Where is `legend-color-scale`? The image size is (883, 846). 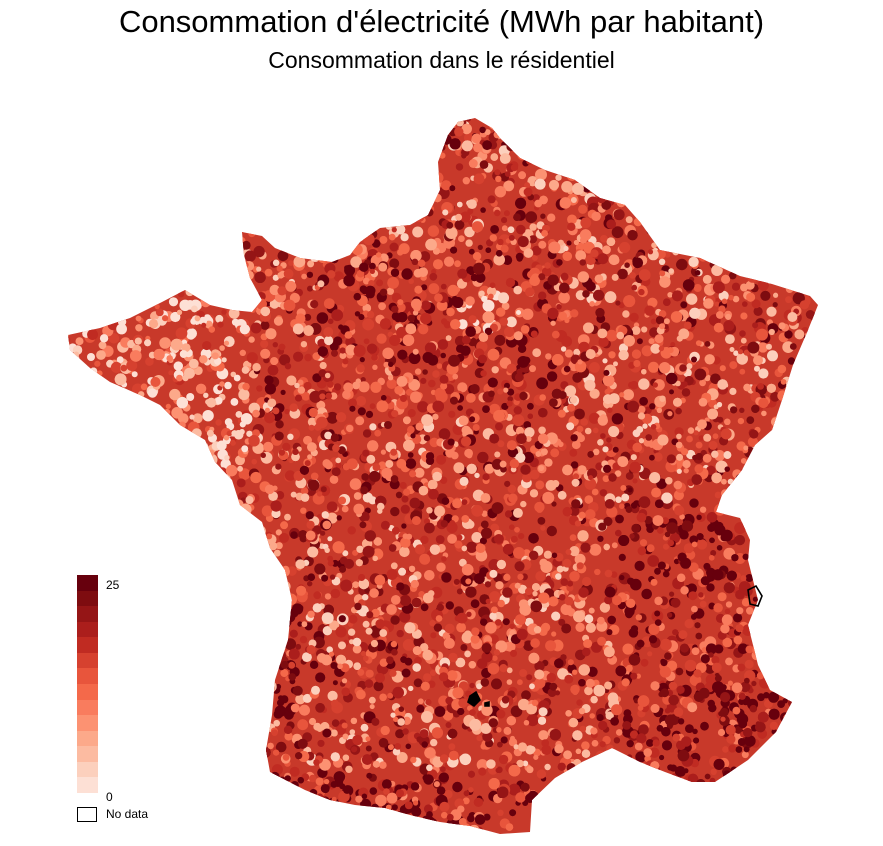
legend-color-scale is located at coordinates (87, 684).